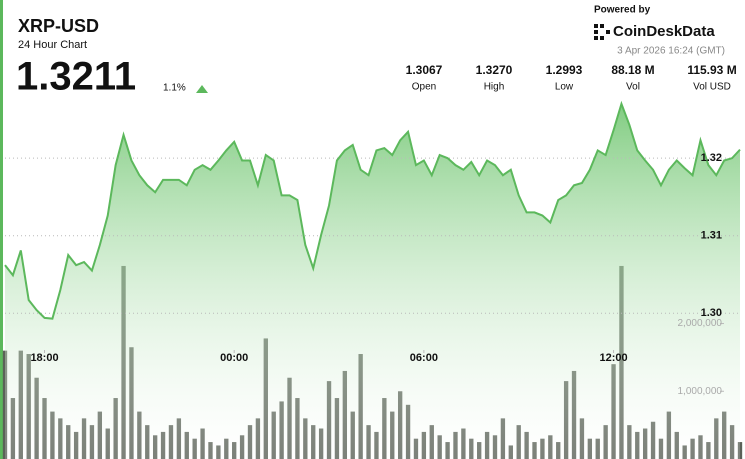 The width and height of the screenshot is (745, 459). Describe the element at coordinates (700, 323) in the screenshot. I see `y2-tick-label: 2,000,000` at that location.